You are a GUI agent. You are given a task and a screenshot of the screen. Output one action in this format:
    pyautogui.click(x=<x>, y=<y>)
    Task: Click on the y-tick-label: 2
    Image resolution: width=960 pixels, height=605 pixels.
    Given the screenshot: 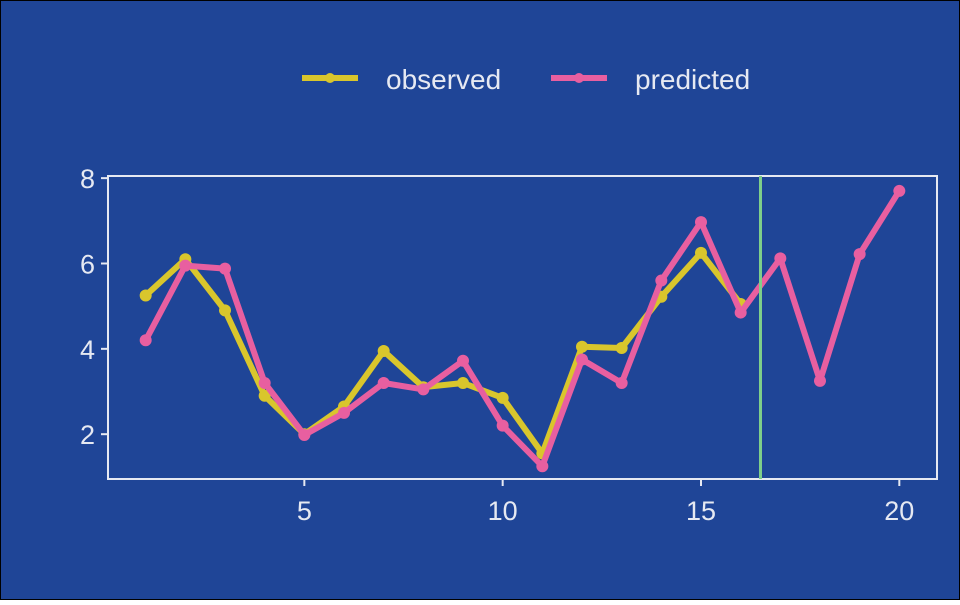 What is the action you would take?
    pyautogui.click(x=87, y=435)
    